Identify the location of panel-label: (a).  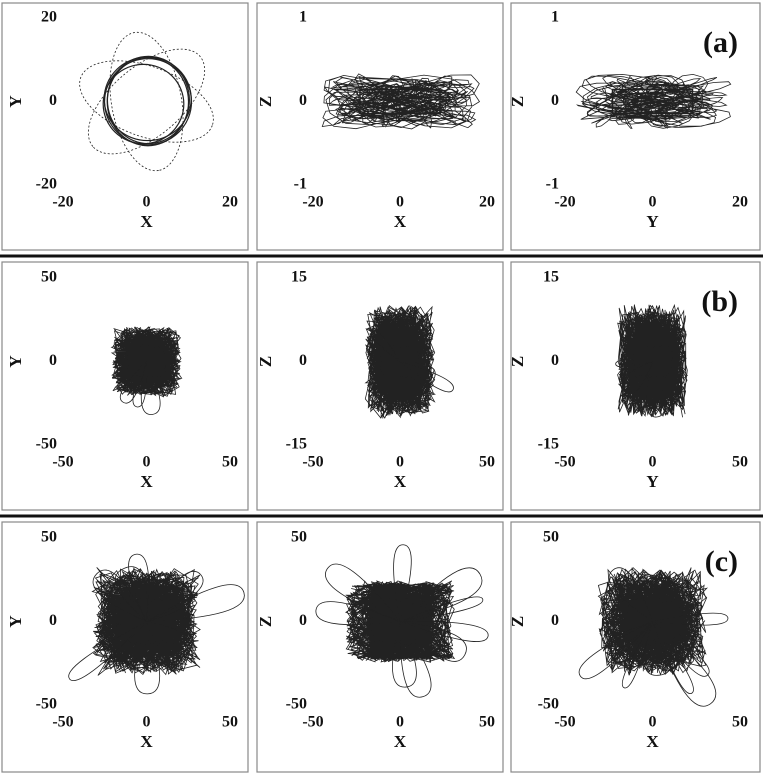
(720, 42).